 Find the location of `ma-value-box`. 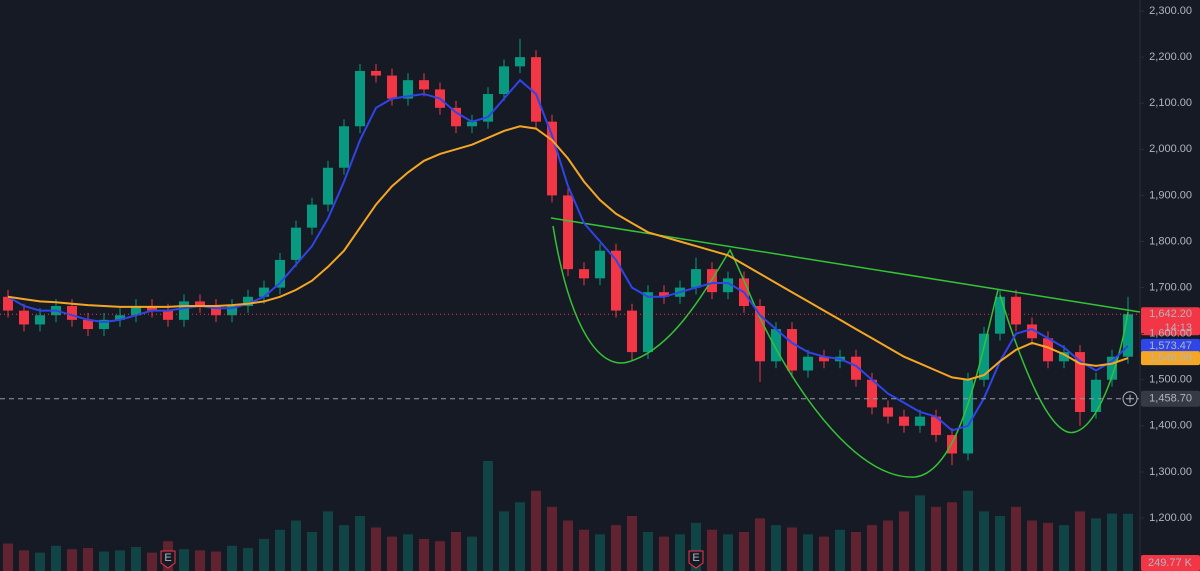

ma-value-box is located at coordinates (1170, 345).